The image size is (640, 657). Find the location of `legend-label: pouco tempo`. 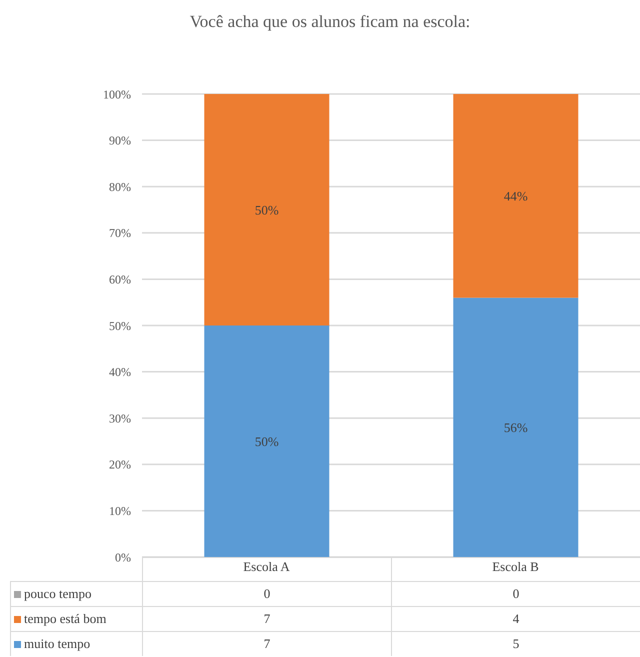

legend-label: pouco tempo is located at coordinates (58, 594).